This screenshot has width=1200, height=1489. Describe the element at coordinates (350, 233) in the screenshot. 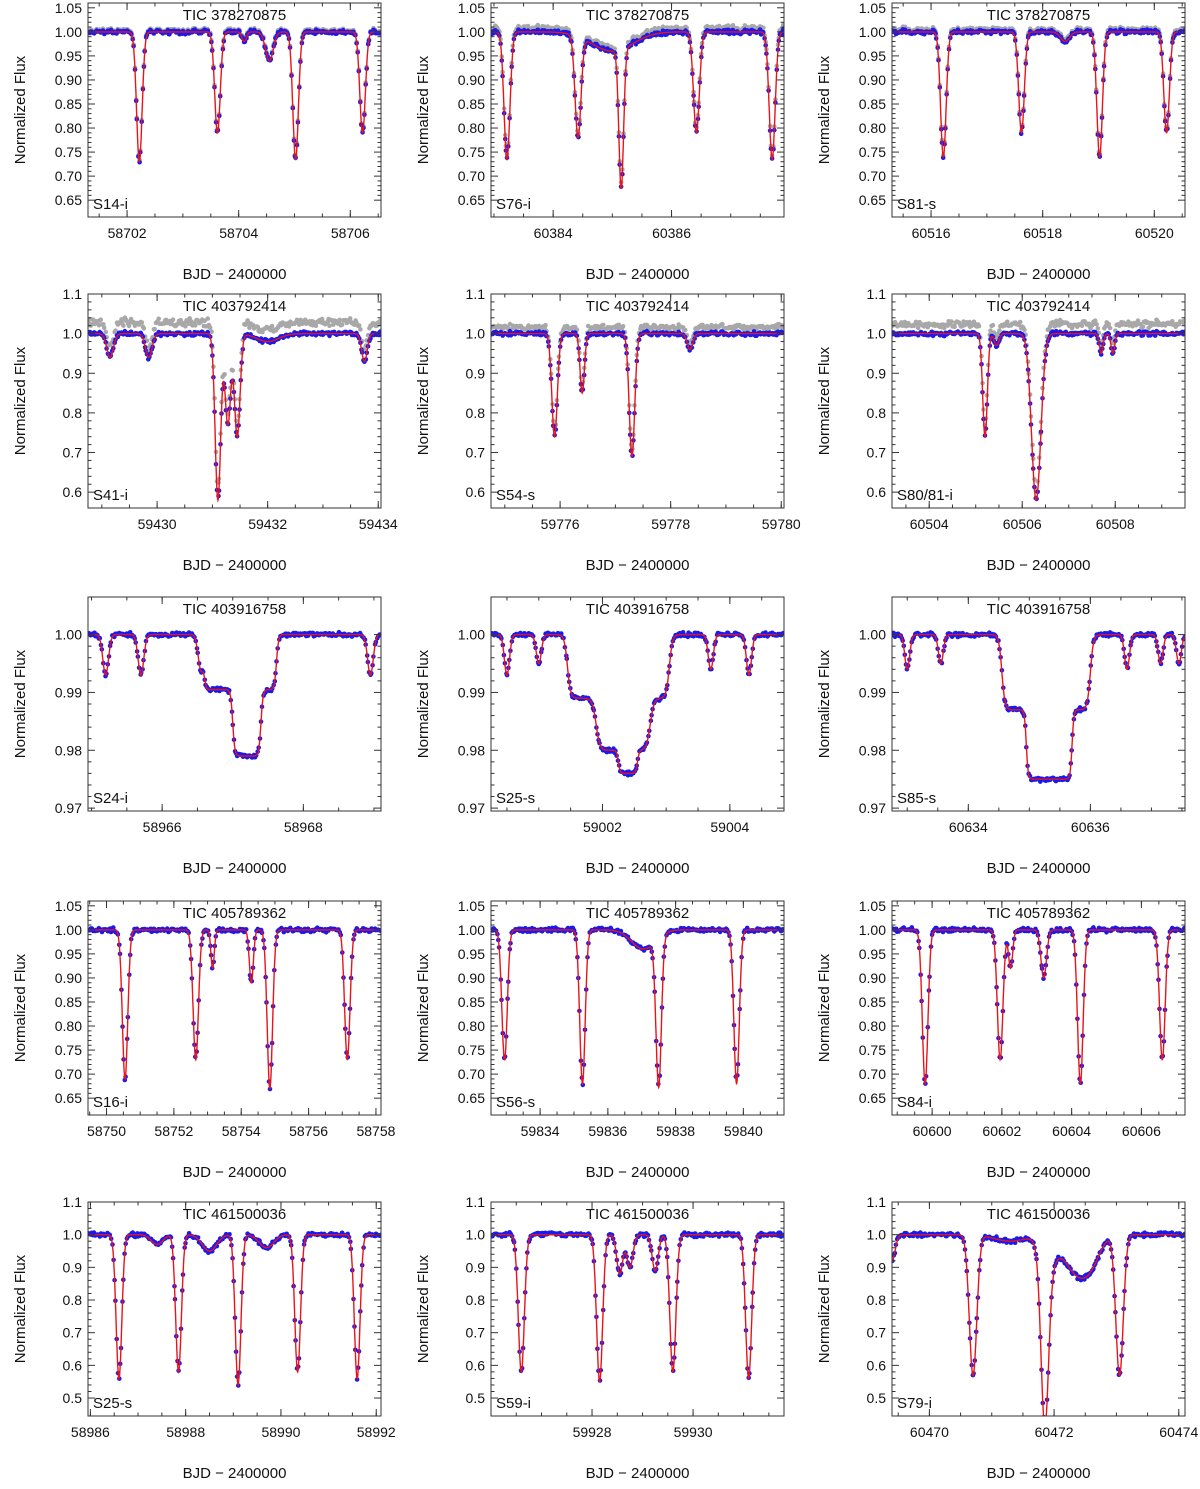

I see `x-tick-label: 58706` at that location.